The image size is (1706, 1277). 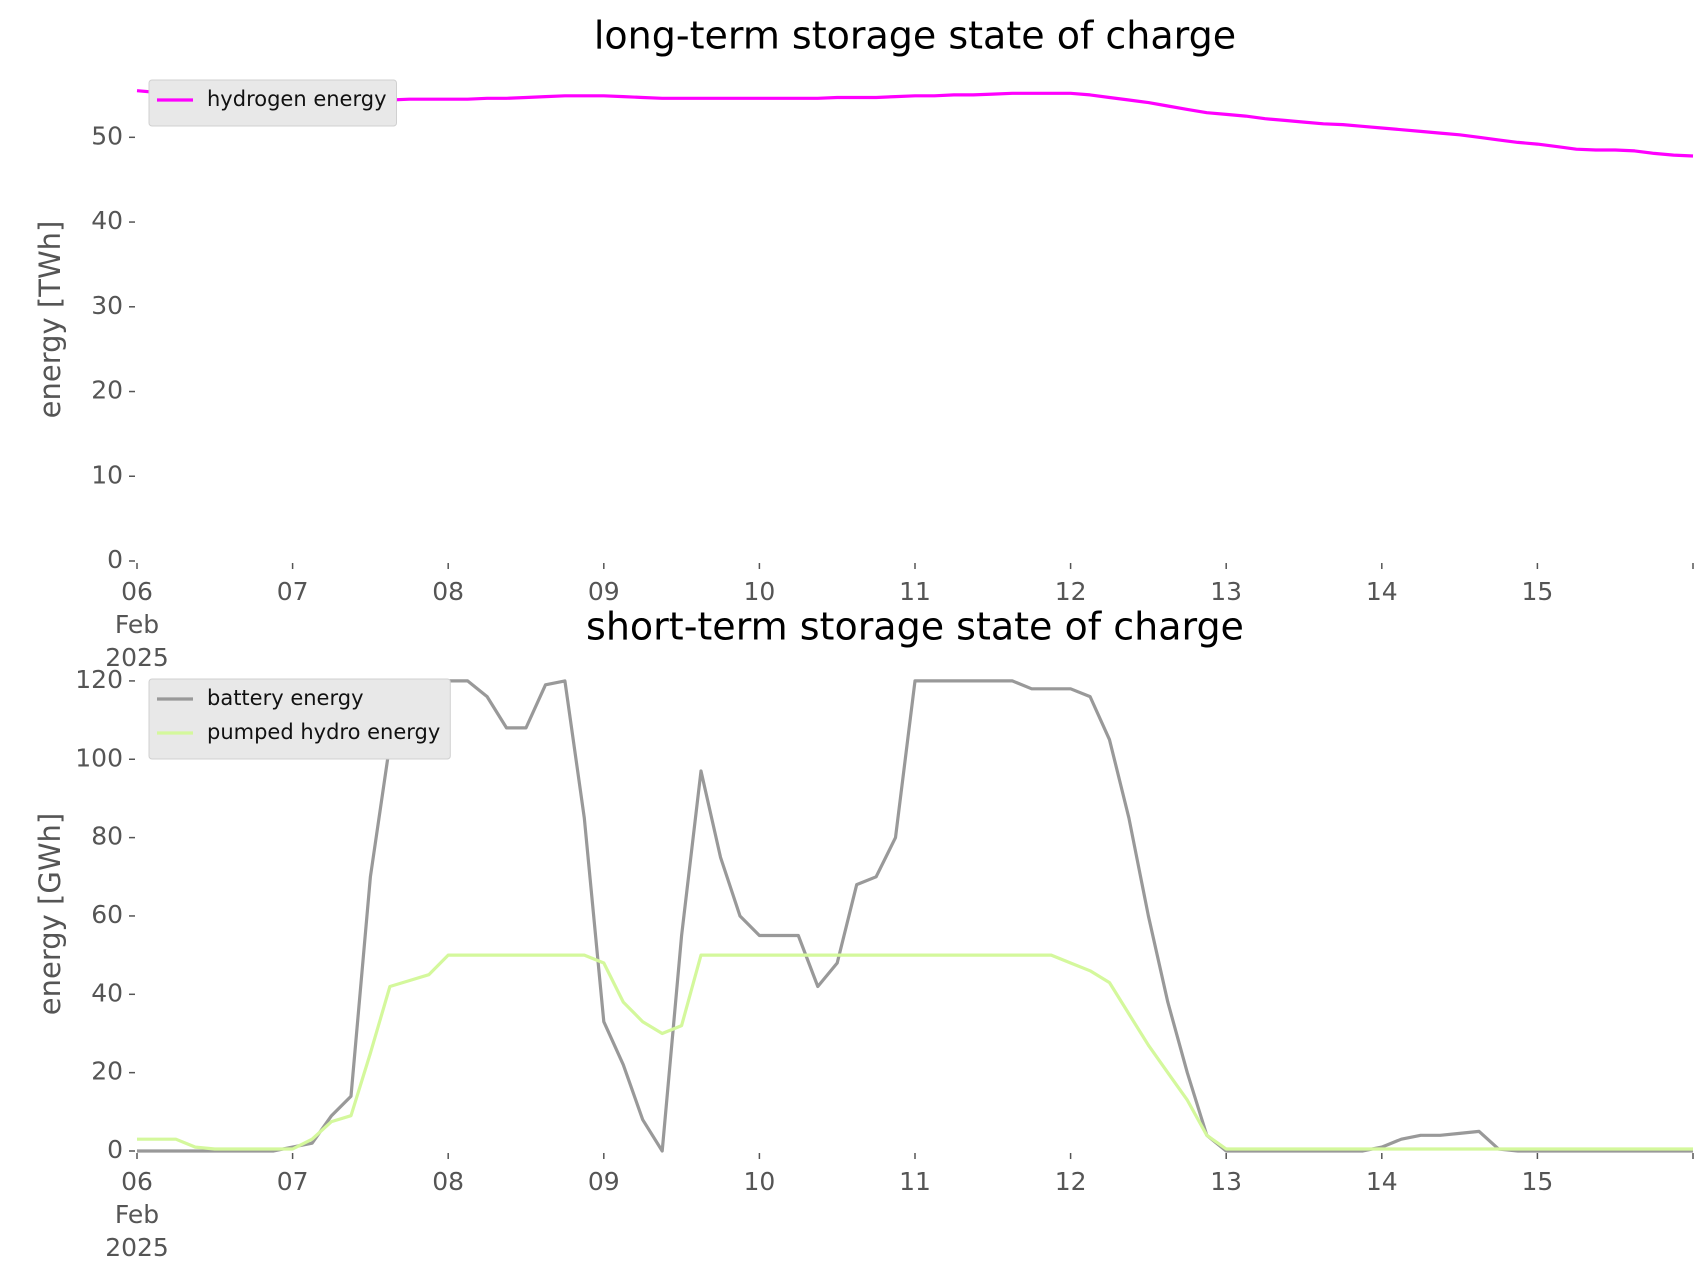 What do you see at coordinates (99, 679) in the screenshot?
I see `y-tick-label: 120` at bounding box center [99, 679].